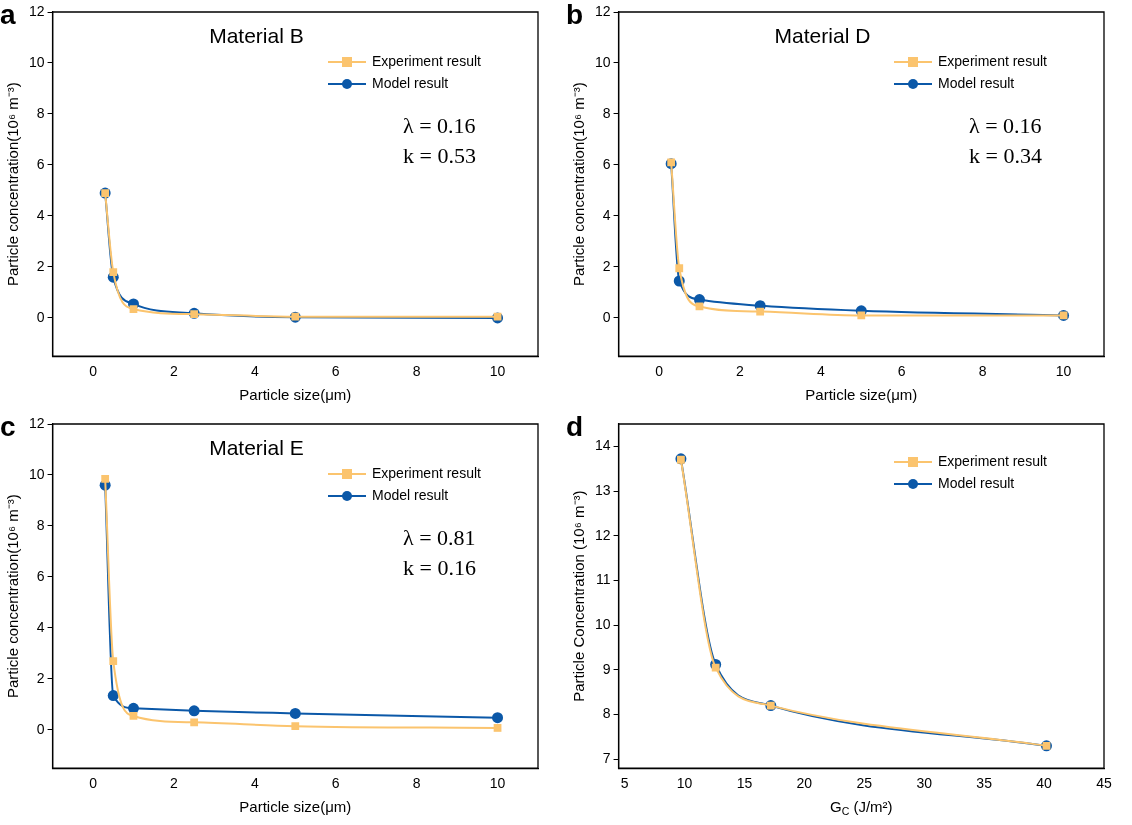 The height and width of the screenshot is (825, 1132). What do you see at coordinates (624, 783) in the screenshot?
I see `x-tick-label: 5` at bounding box center [624, 783].